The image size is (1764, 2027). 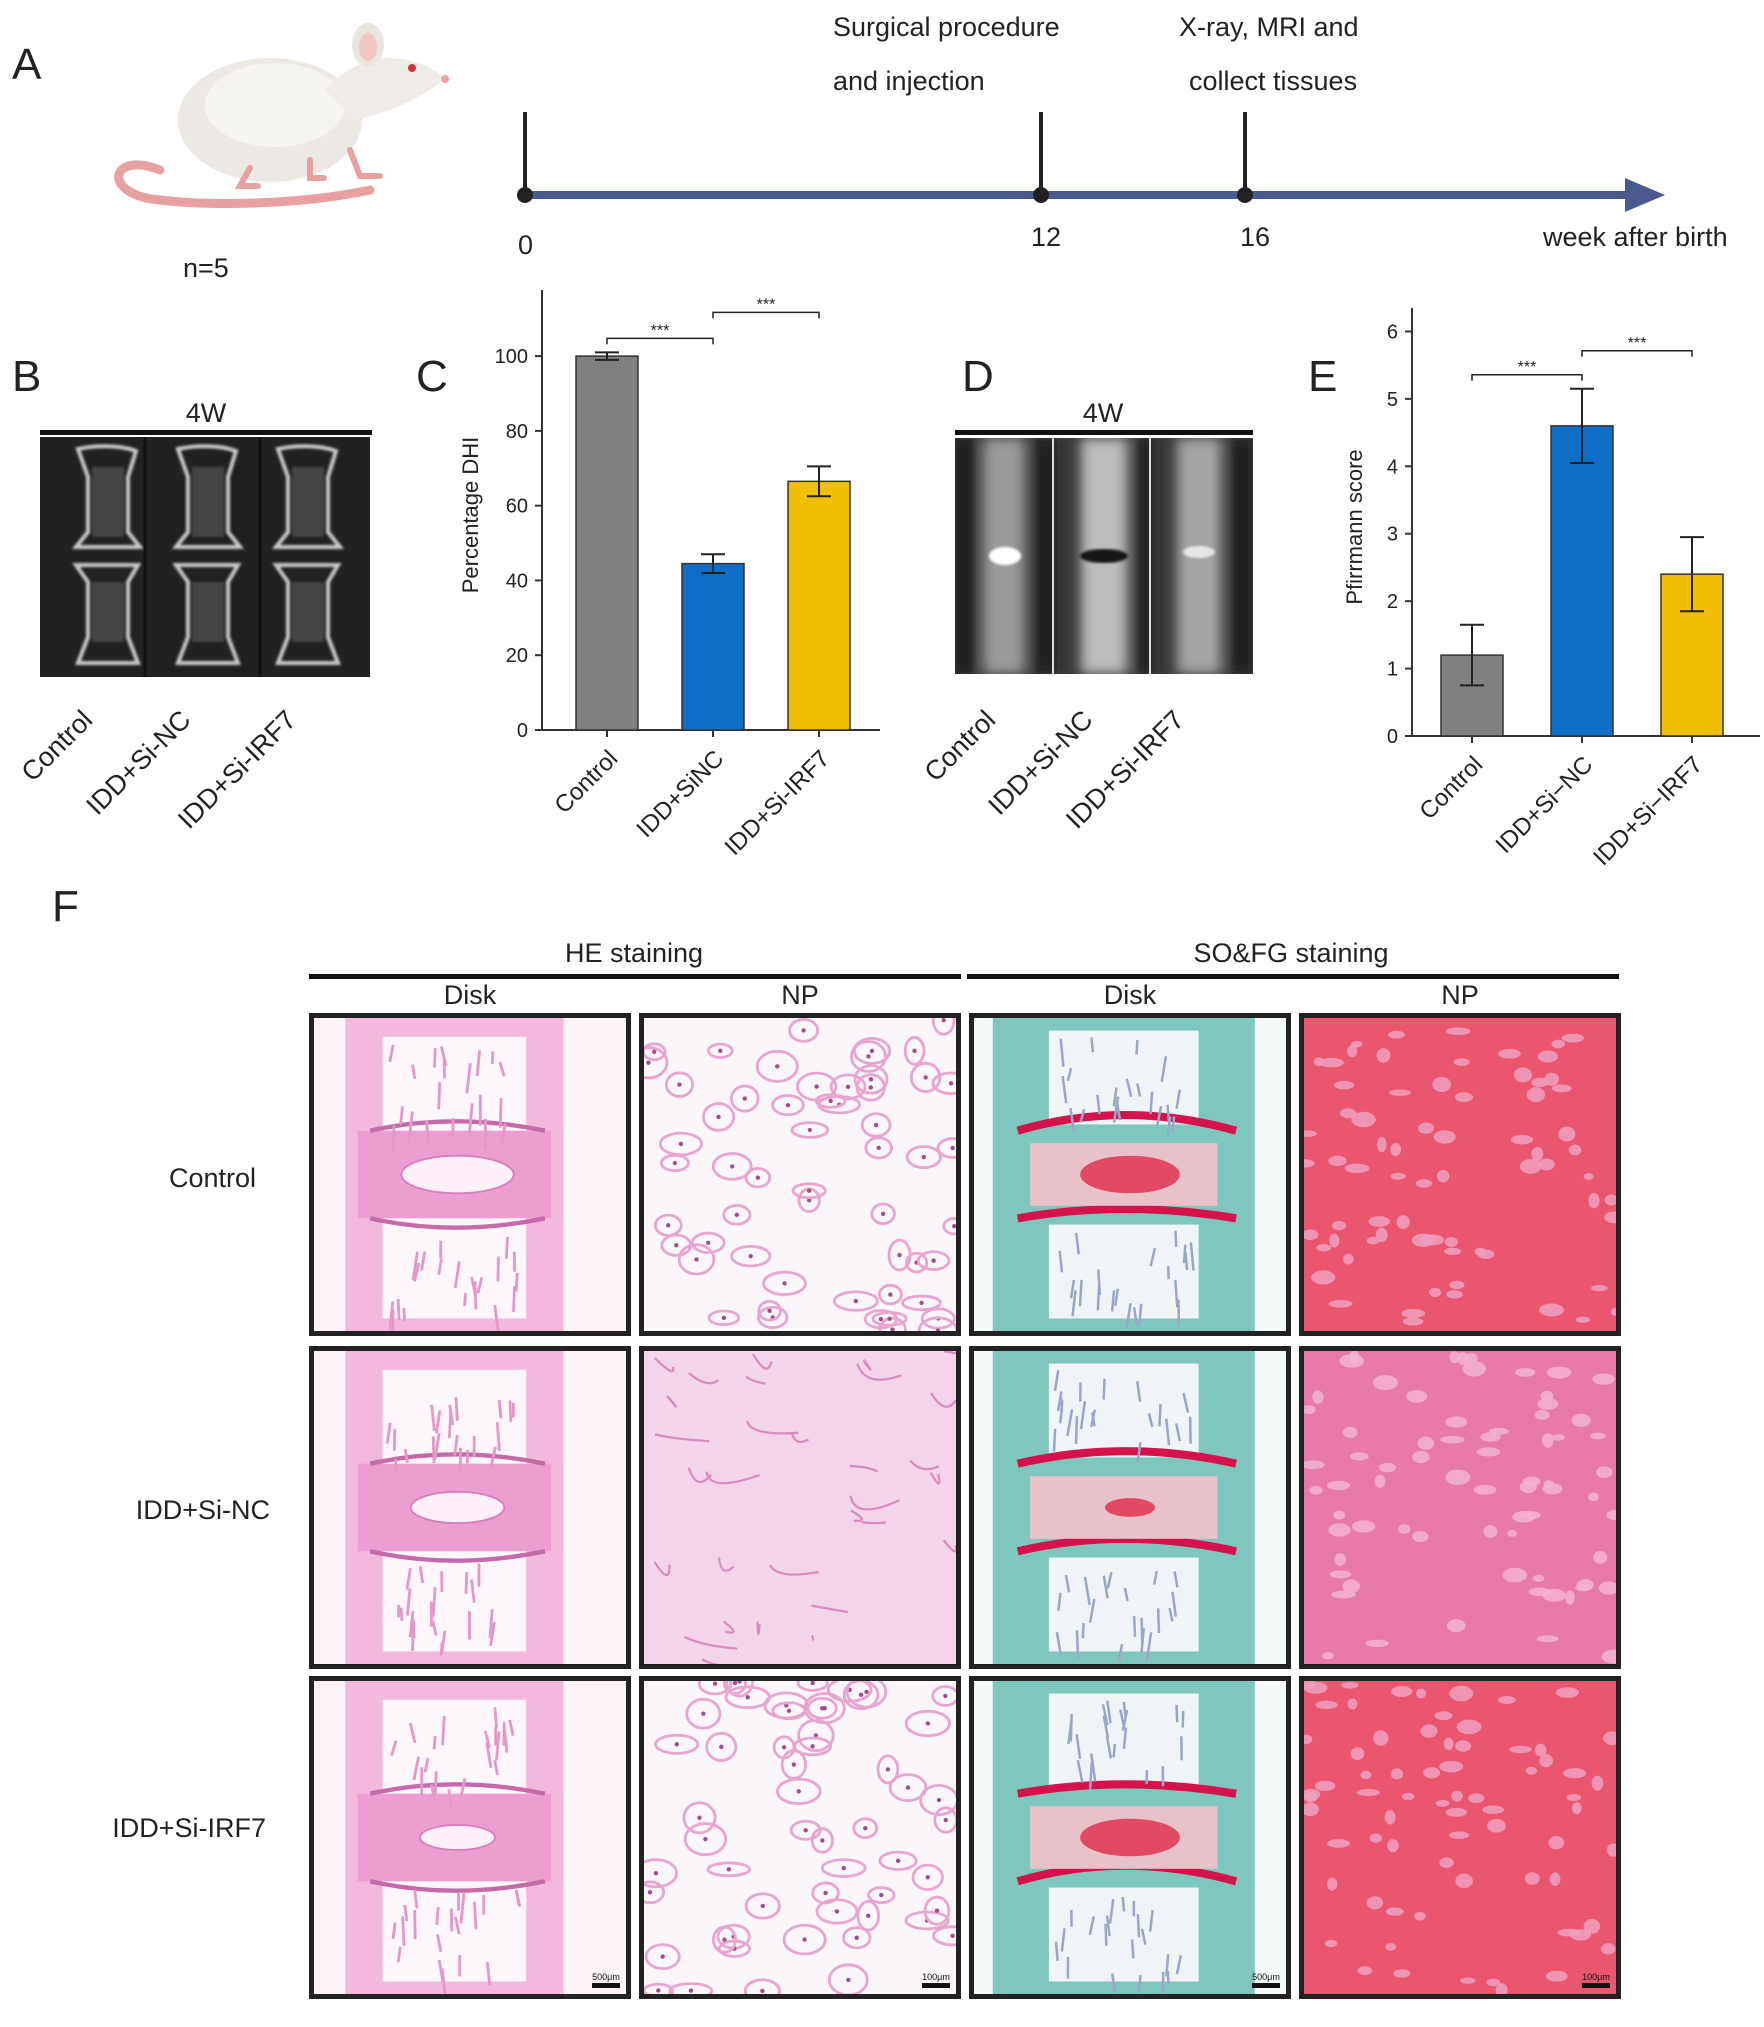 What do you see at coordinates (1392, 535) in the screenshot?
I see `y-tick-label: 3` at bounding box center [1392, 535].